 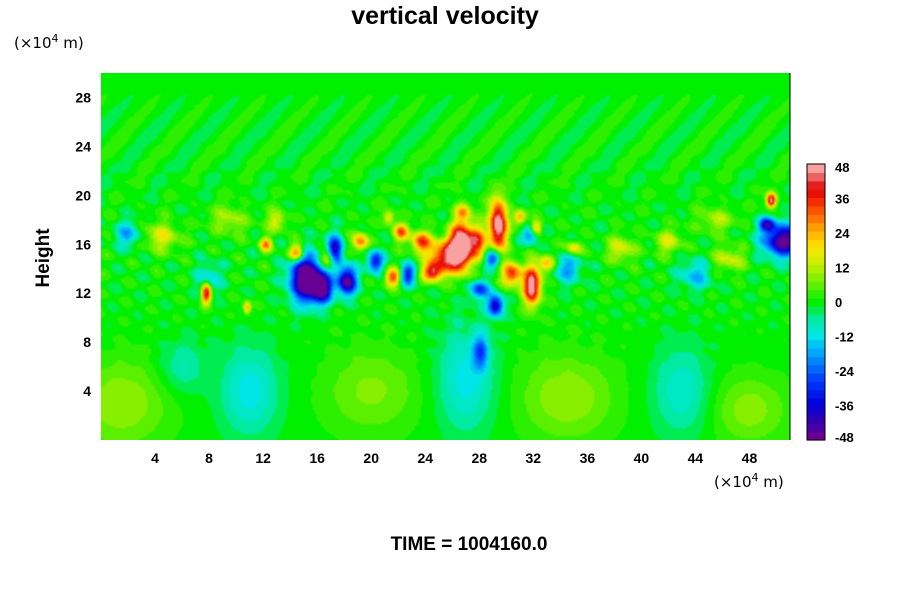 What do you see at coordinates (842, 268) in the screenshot?
I see `colorbar-tick-label: 12` at bounding box center [842, 268].